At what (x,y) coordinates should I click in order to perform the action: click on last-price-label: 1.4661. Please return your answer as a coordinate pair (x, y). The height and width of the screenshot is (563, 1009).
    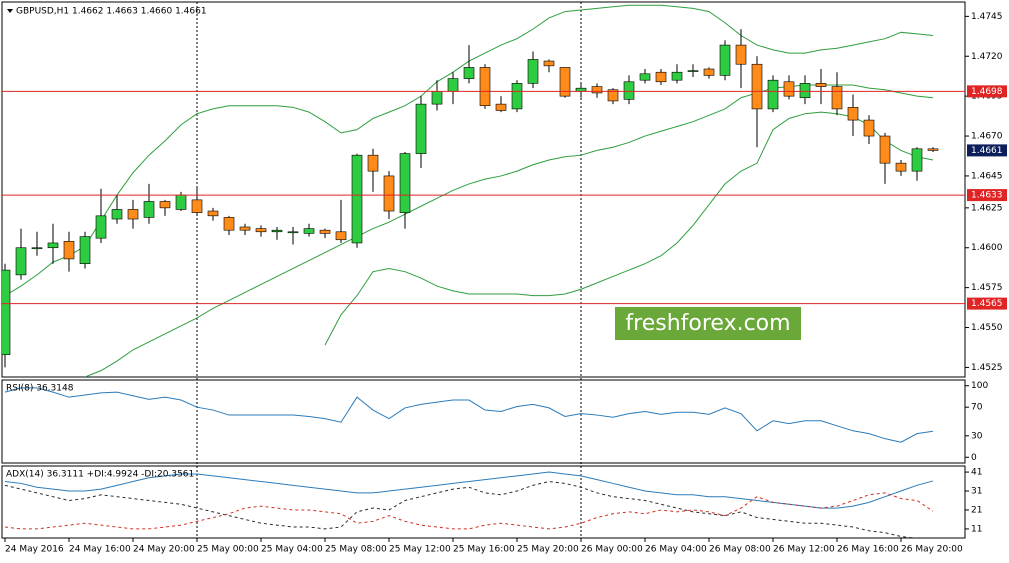
    Looking at the image, I should click on (987, 151).